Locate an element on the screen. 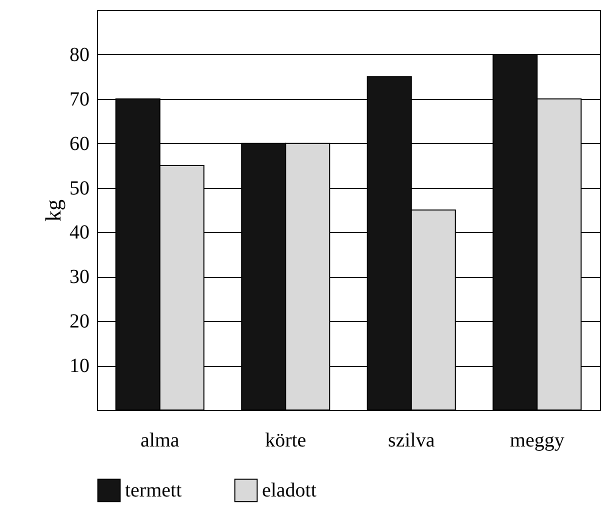 The height and width of the screenshot is (524, 609). y-tick-label: 40 is located at coordinates (80, 233).